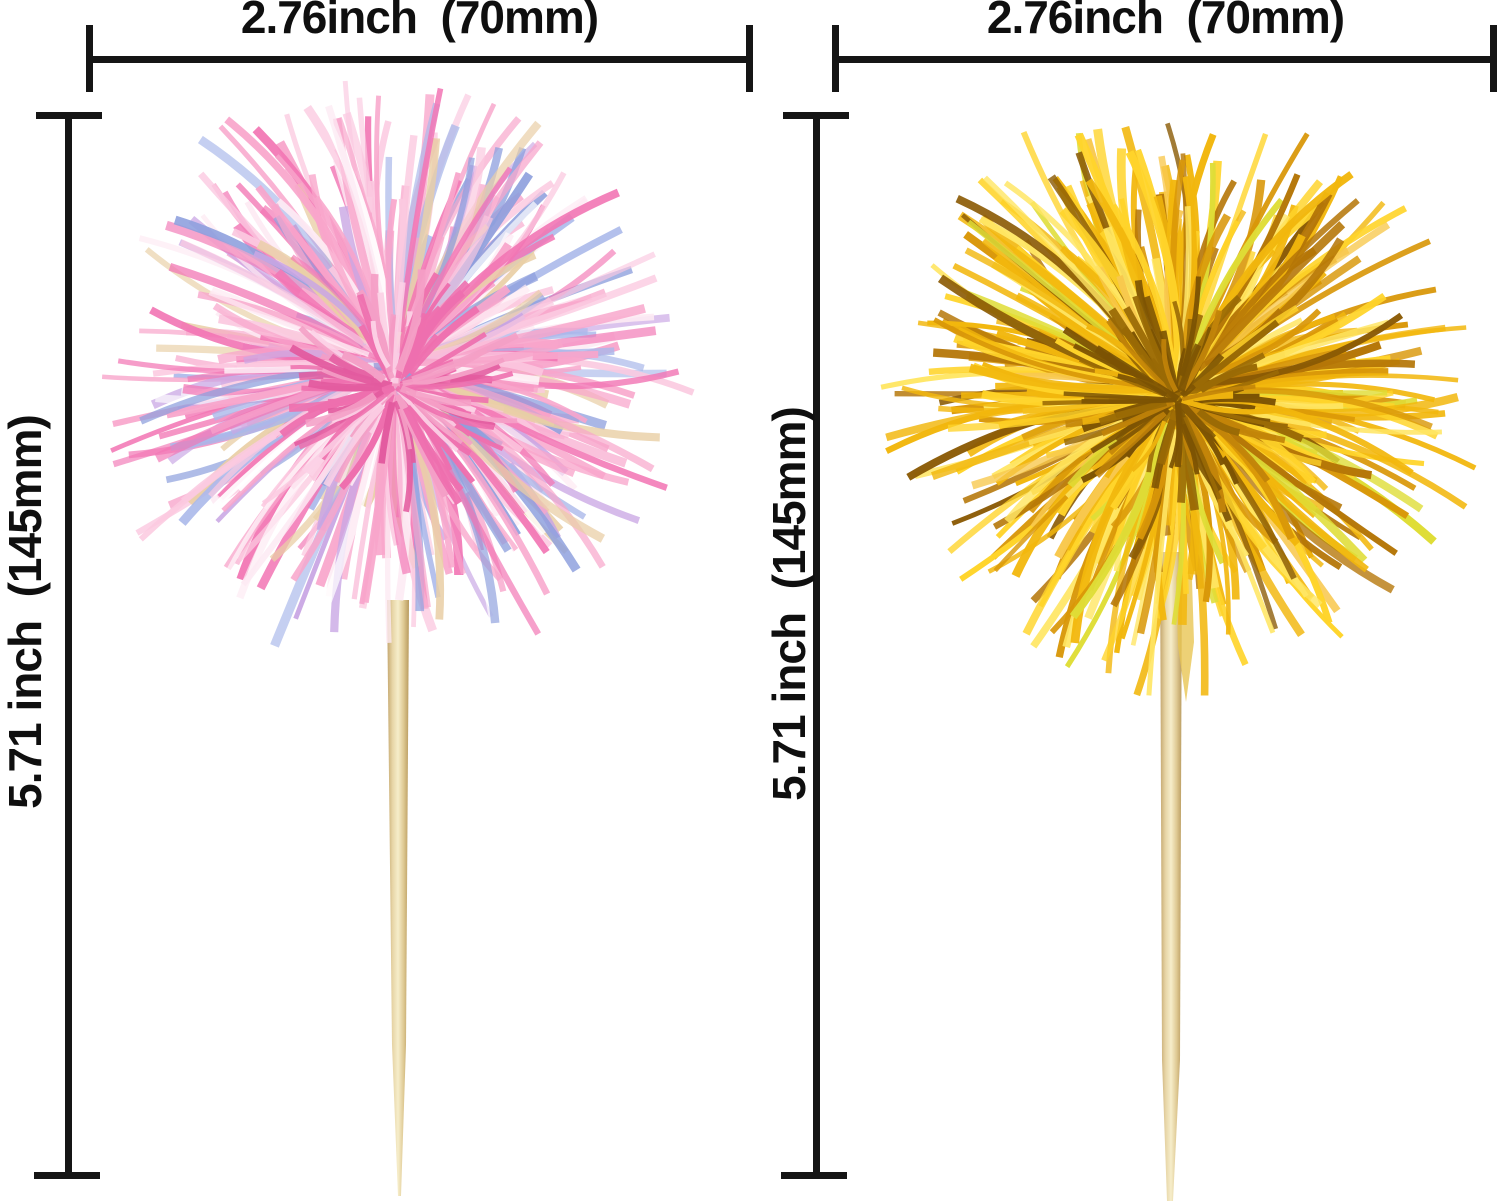 This screenshot has height=1201, width=1500. Describe the element at coordinates (1165, 59) in the screenshot. I see `width-dimension-line-gold` at that location.